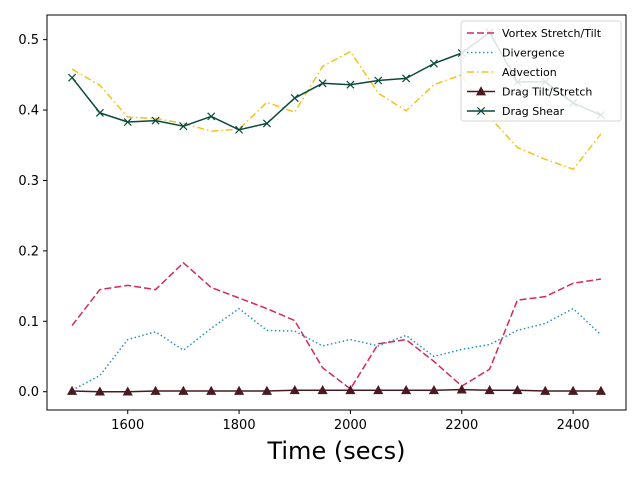  Describe the element at coordinates (461, 425) in the screenshot. I see `x-tick-label: 2200` at that location.